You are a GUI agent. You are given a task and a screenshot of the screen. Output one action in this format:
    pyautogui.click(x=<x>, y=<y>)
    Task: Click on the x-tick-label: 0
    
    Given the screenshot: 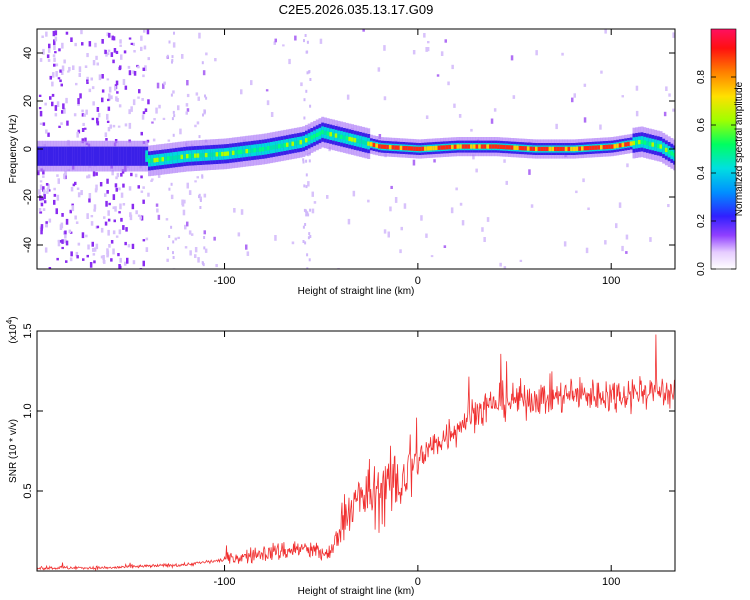 What is the action you would take?
    pyautogui.click(x=418, y=582)
    